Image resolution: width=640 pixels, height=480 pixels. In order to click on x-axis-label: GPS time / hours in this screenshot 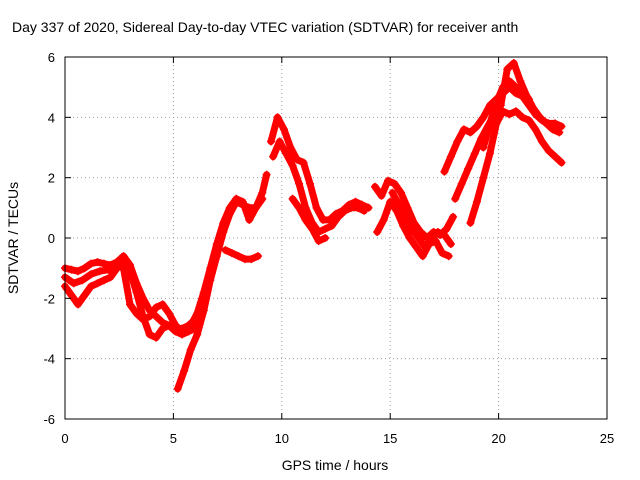, I will do `click(335, 465)`.